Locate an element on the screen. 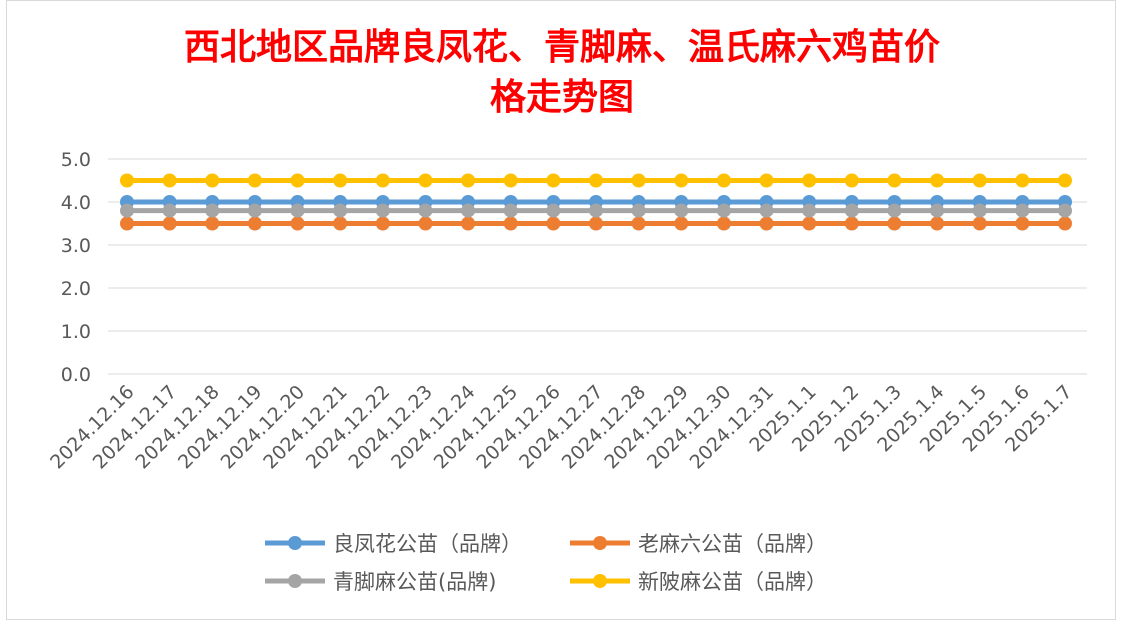  y-tick-label: 2.0 is located at coordinates (76, 289).